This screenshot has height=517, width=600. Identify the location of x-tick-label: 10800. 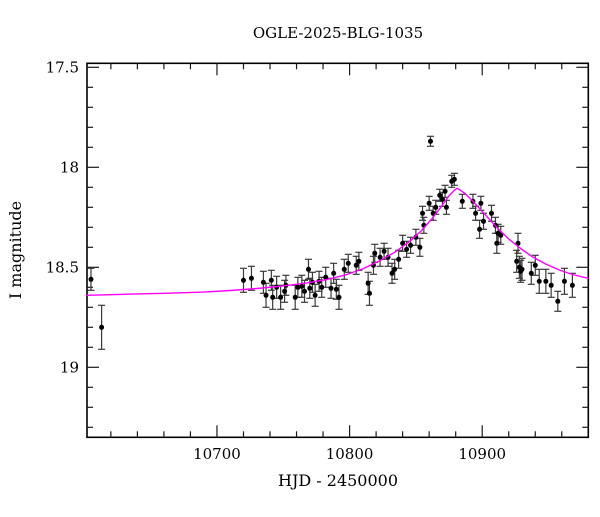
(350, 454).